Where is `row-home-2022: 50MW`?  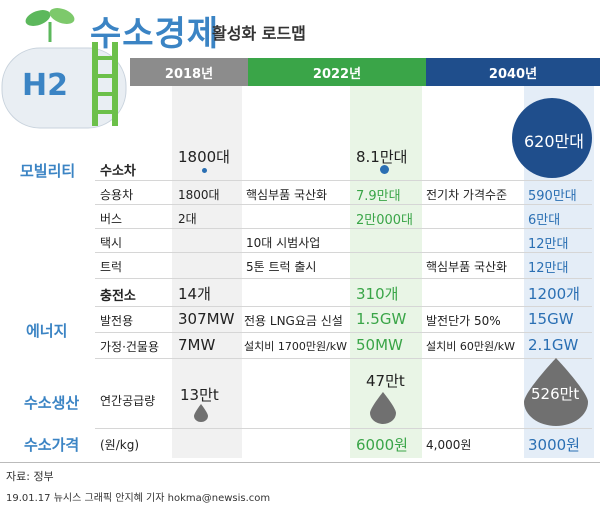
row-home-2022: 50MW is located at coordinates (379, 345).